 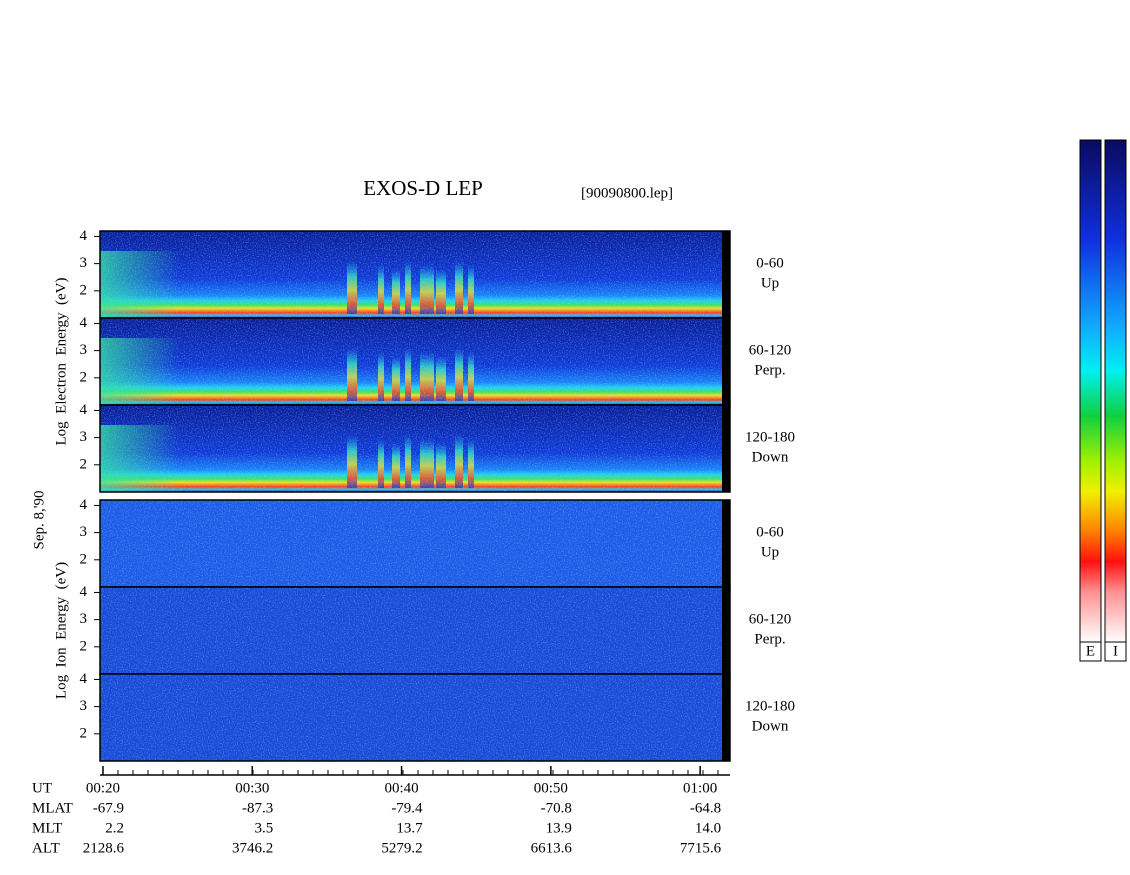 I want to click on y-axis-label: Log Ion Energy (eV), so click(x=61, y=630).